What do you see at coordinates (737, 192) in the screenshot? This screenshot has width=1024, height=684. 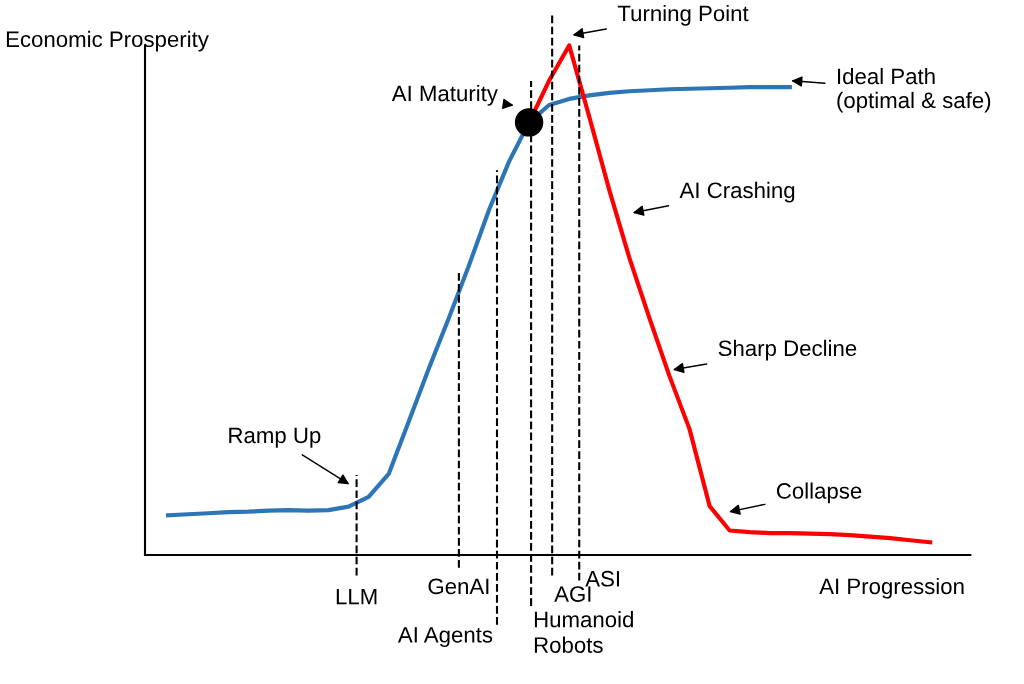 I see `annotation: AI Crashing` at bounding box center [737, 192].